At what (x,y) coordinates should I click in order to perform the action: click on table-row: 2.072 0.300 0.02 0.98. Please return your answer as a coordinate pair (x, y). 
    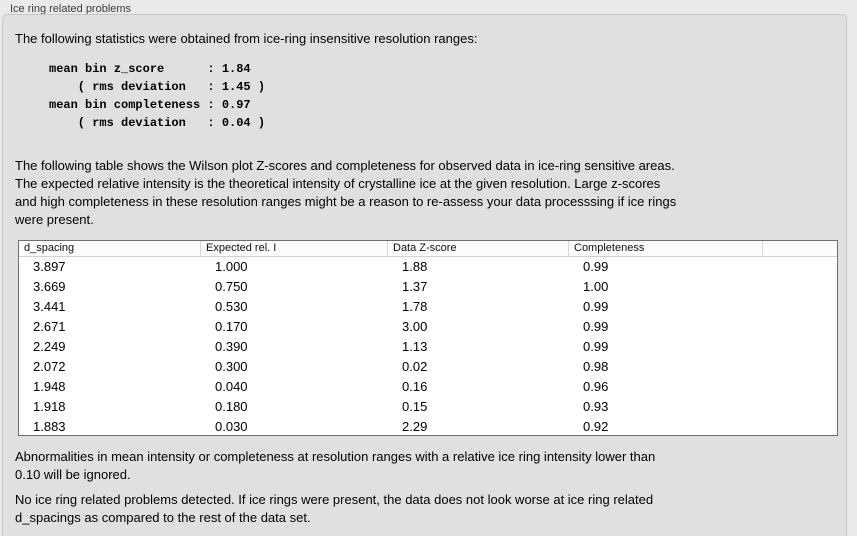
    Looking at the image, I should click on (428, 367).